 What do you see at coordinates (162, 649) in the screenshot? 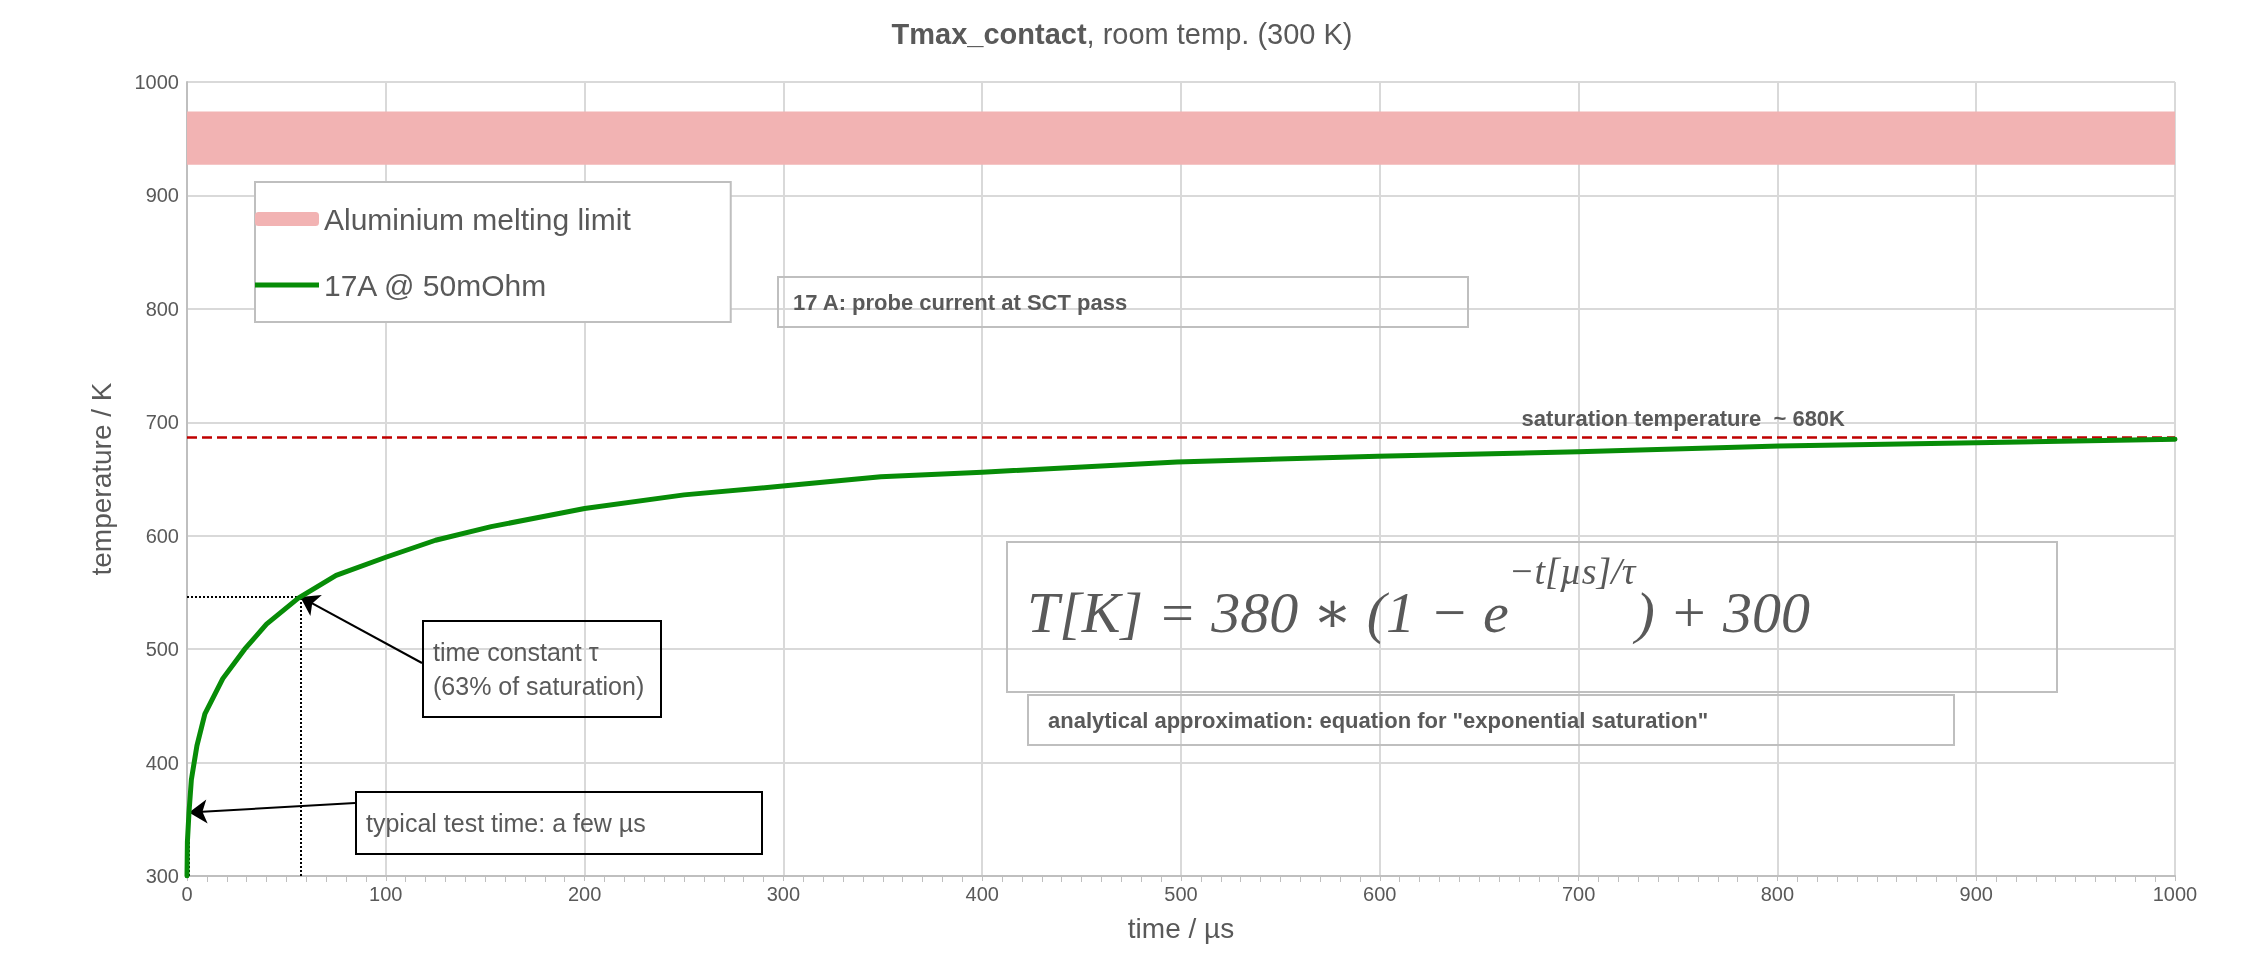
I see `y-tick-label: 500` at bounding box center [162, 649].